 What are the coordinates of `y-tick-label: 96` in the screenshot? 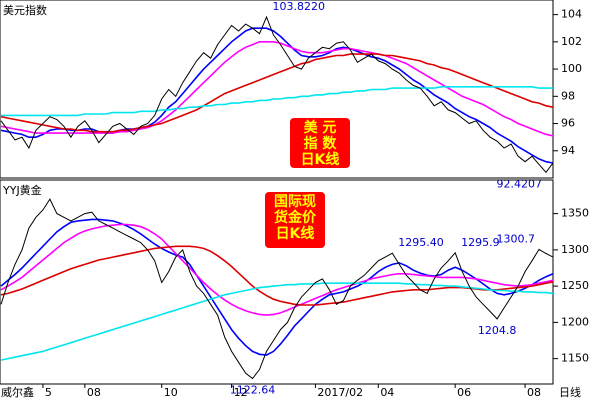 It's located at (568, 123).